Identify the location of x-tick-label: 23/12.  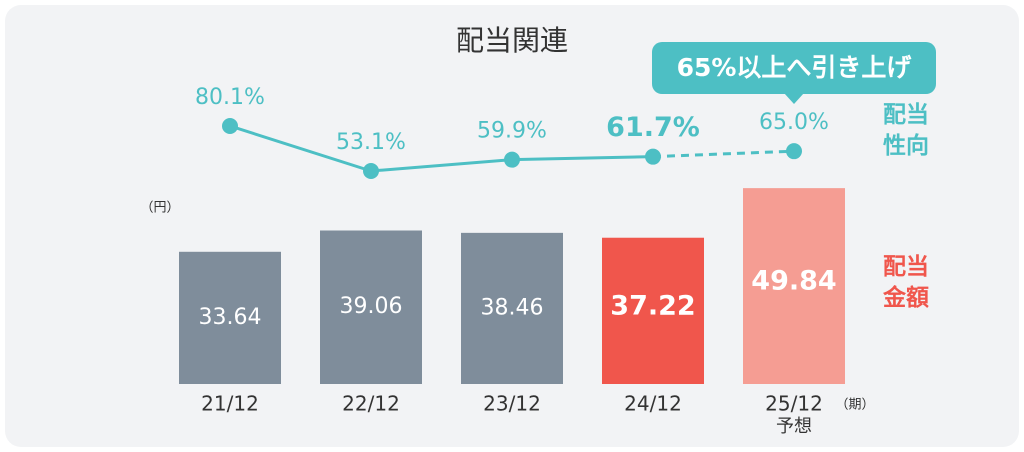
(512, 404).